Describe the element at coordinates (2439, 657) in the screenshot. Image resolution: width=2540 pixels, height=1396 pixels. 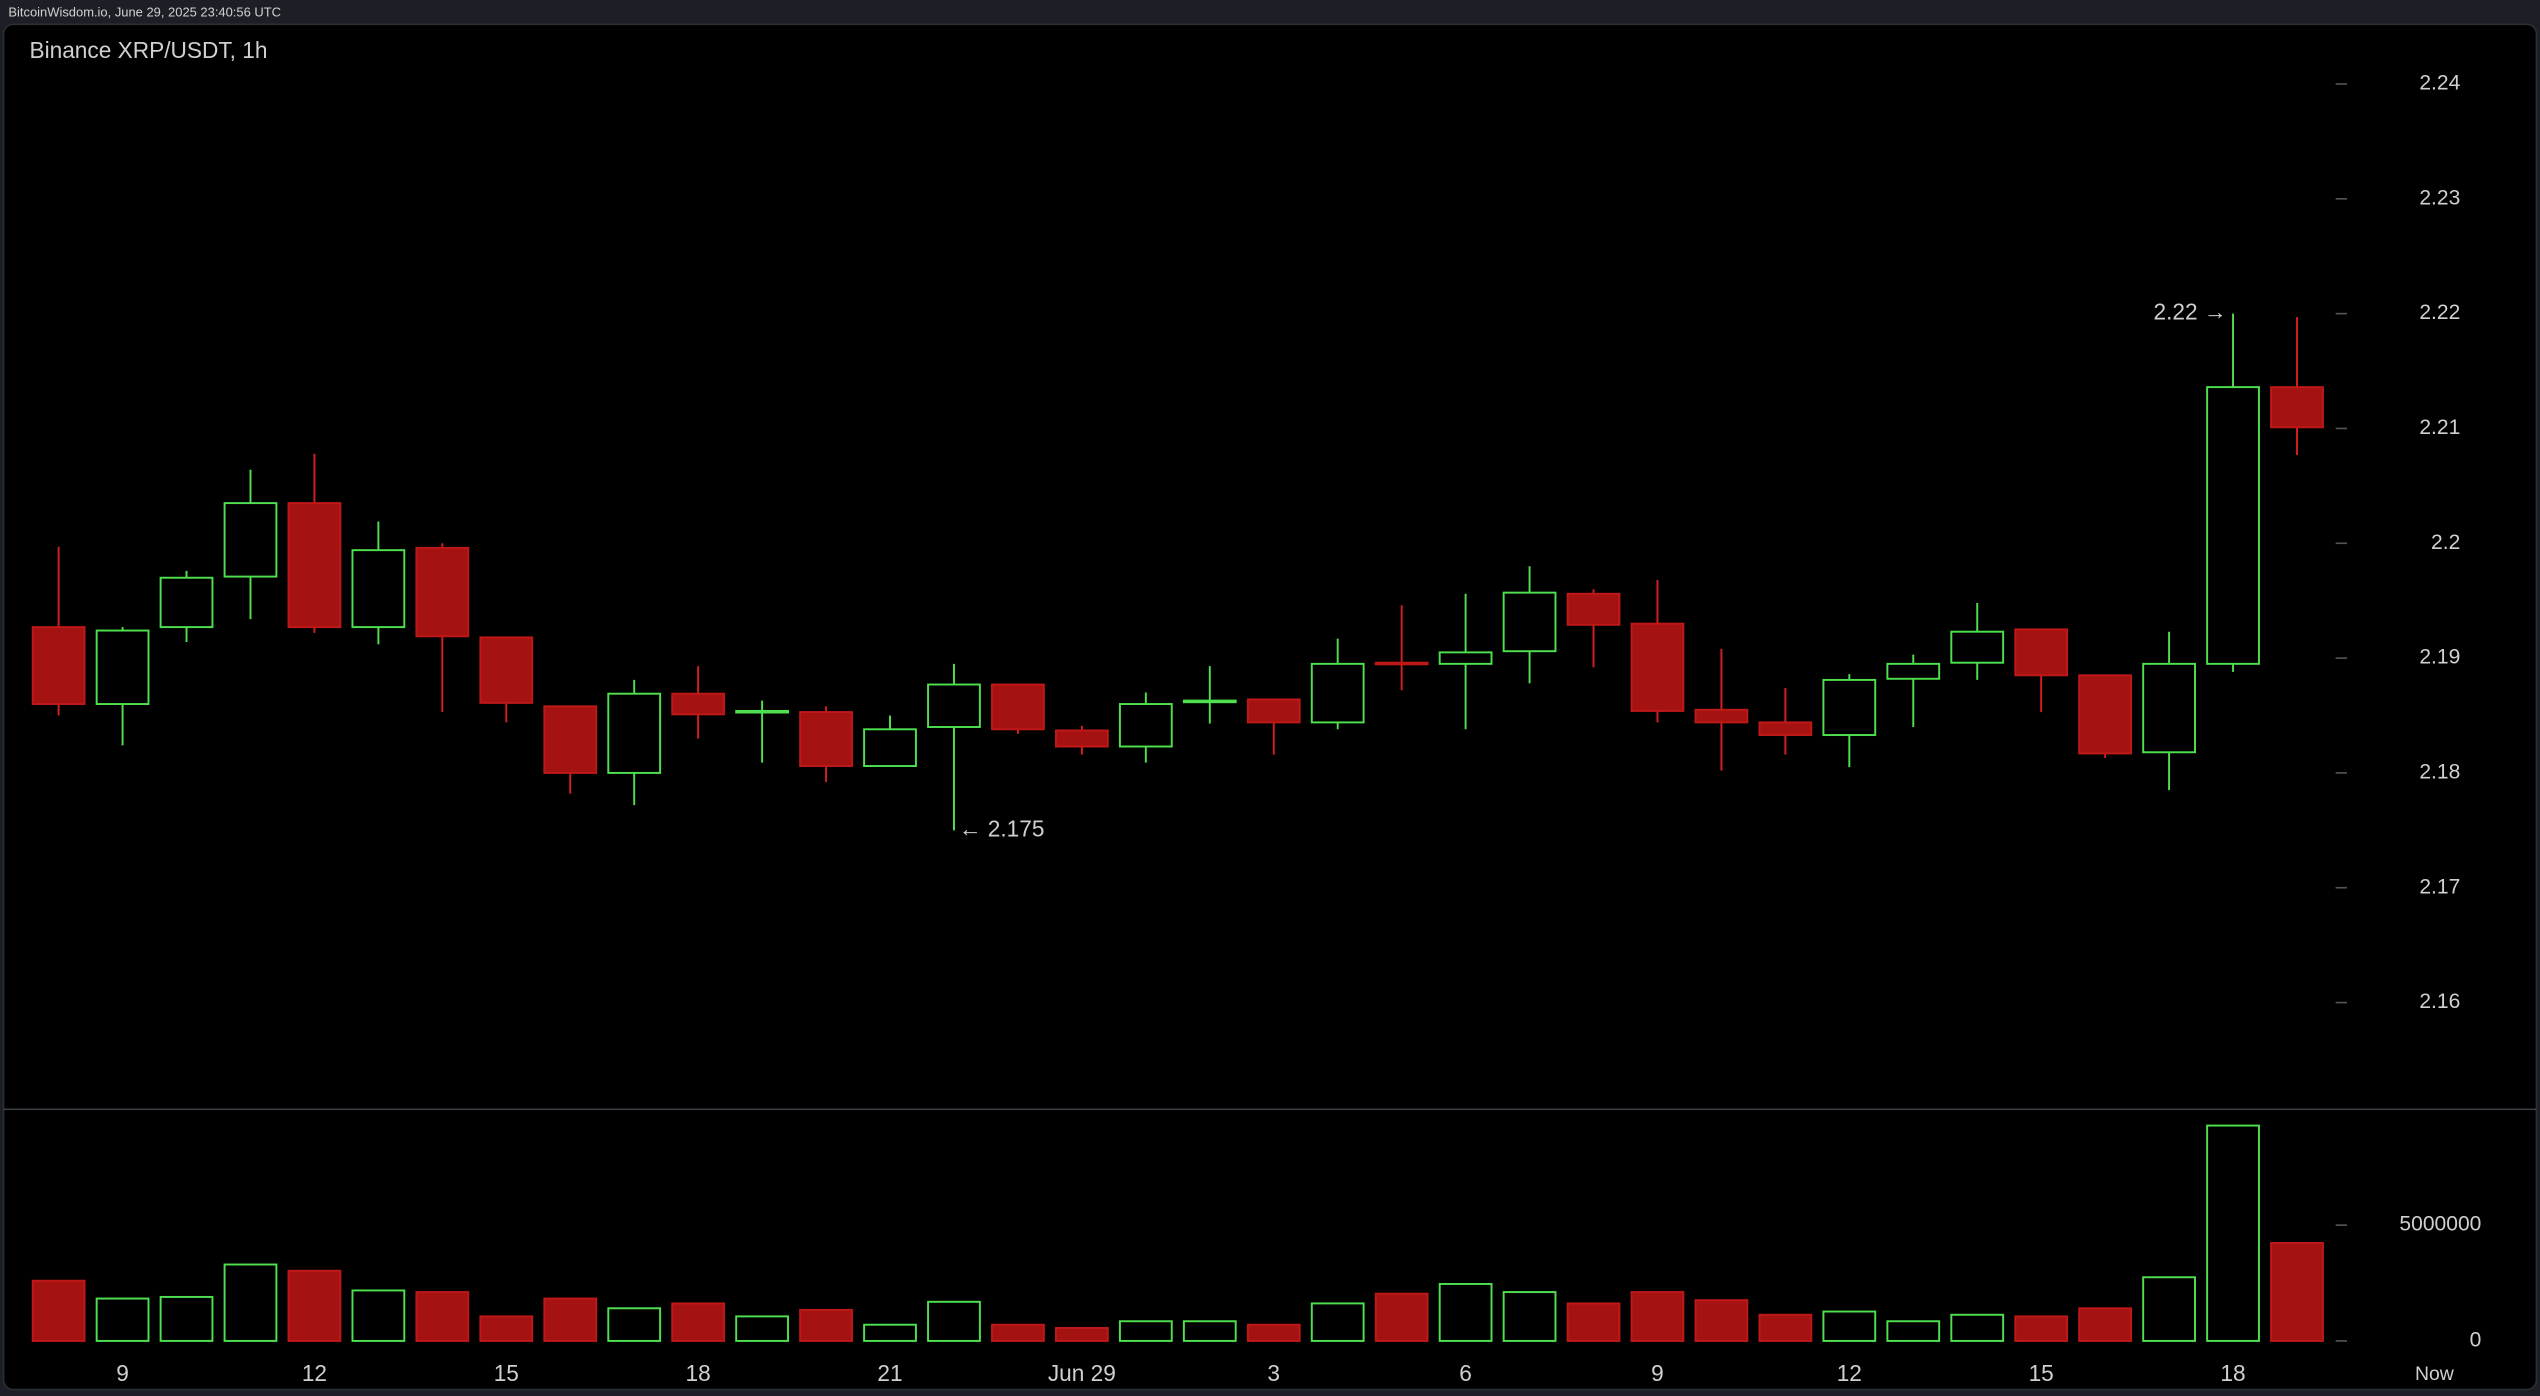
I see `y-tick-label: 2.19` at that location.